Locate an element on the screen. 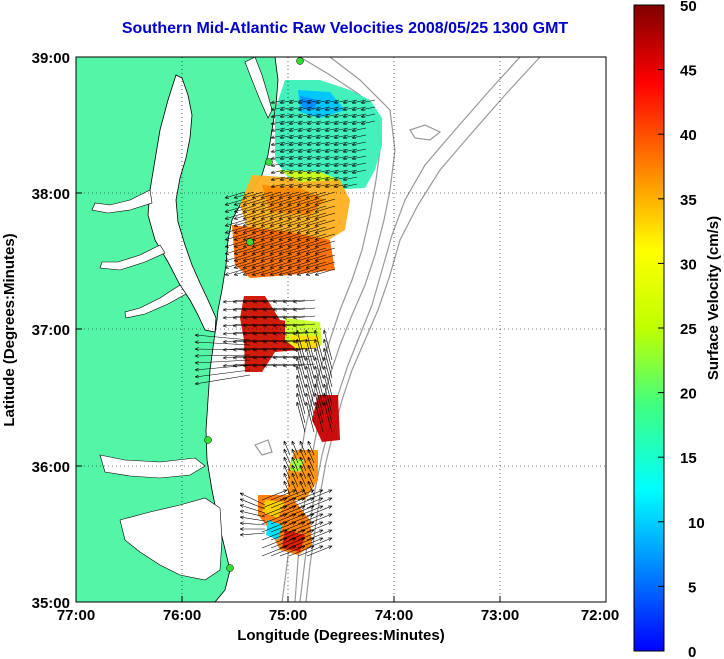  x-tick: 73:00 is located at coordinates (500, 615).